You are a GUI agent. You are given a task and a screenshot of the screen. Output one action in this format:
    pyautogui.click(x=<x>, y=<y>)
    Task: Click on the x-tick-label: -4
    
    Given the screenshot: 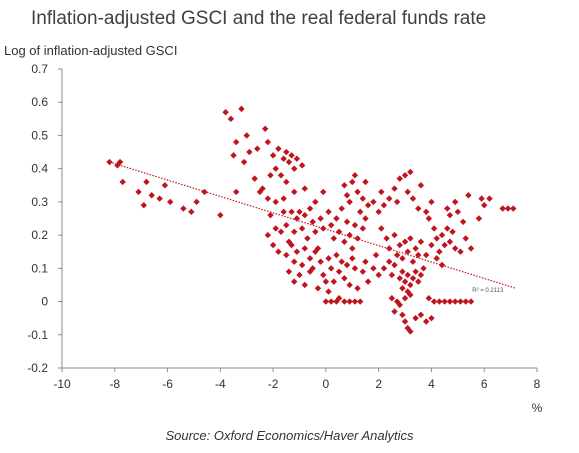 What is the action you would take?
    pyautogui.click(x=220, y=384)
    